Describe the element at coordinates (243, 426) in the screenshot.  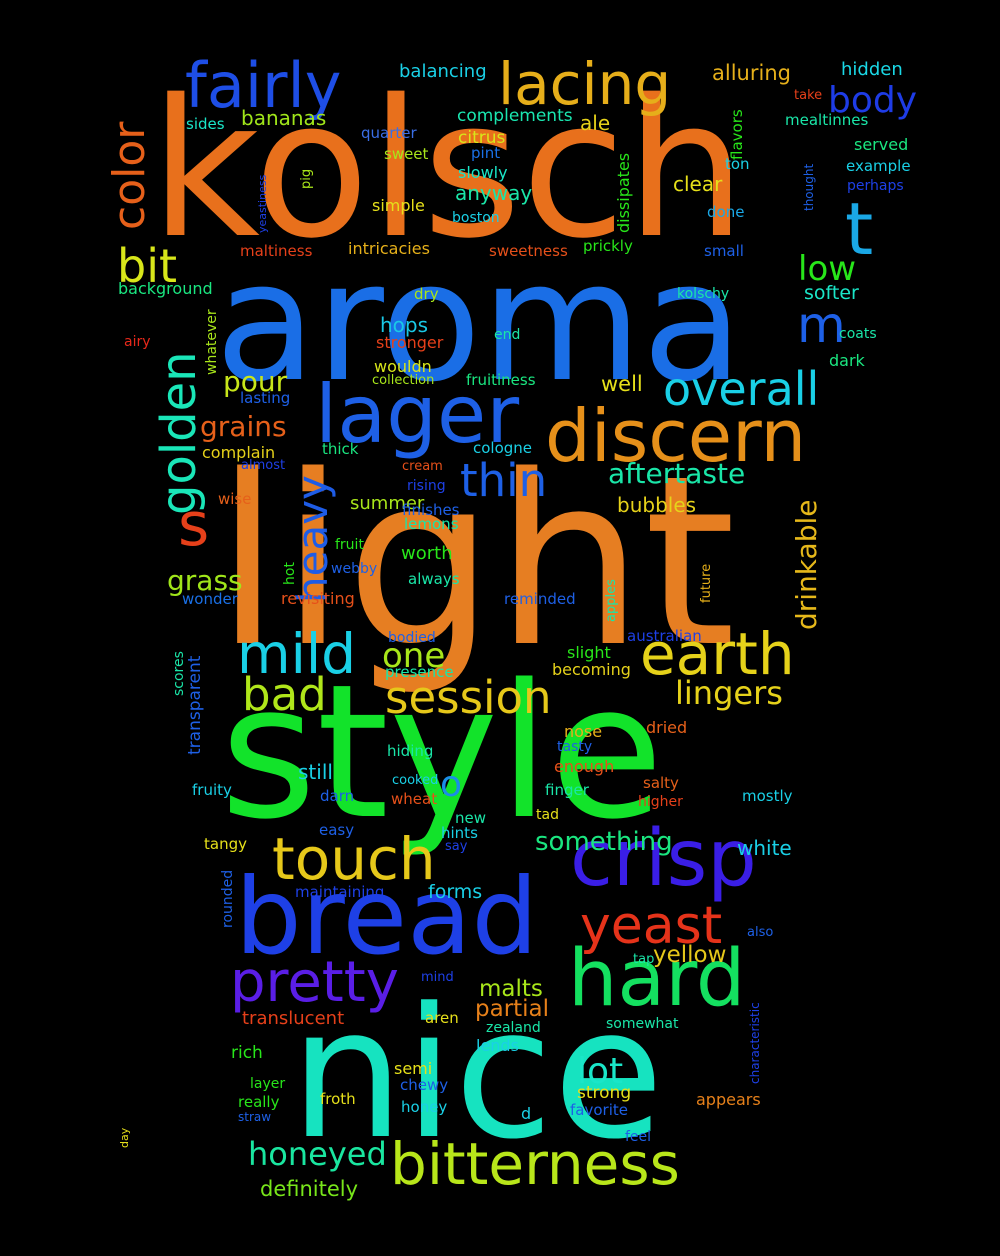
I see `word-grains: grains` at that location.